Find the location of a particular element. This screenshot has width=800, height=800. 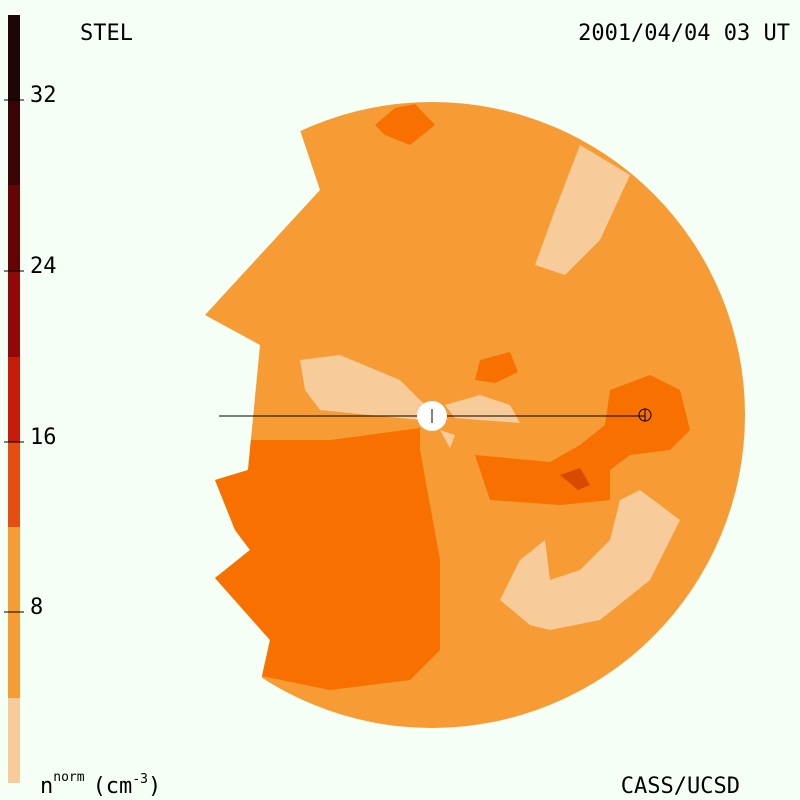

tick-label: 32 is located at coordinates (43, 95).